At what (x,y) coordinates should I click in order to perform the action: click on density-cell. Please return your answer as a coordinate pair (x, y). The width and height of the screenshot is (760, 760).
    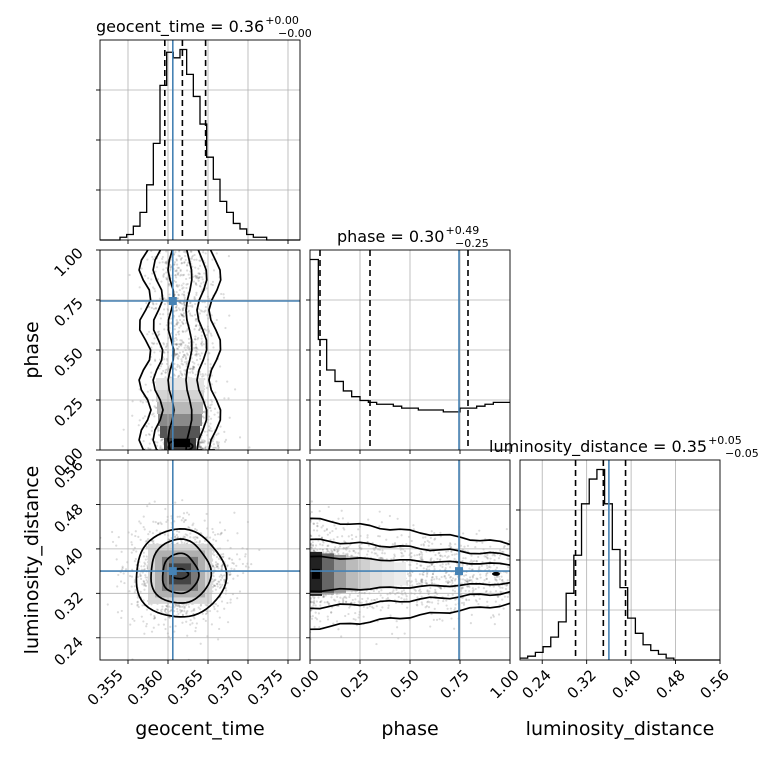
    Looking at the image, I should click on (180, 420).